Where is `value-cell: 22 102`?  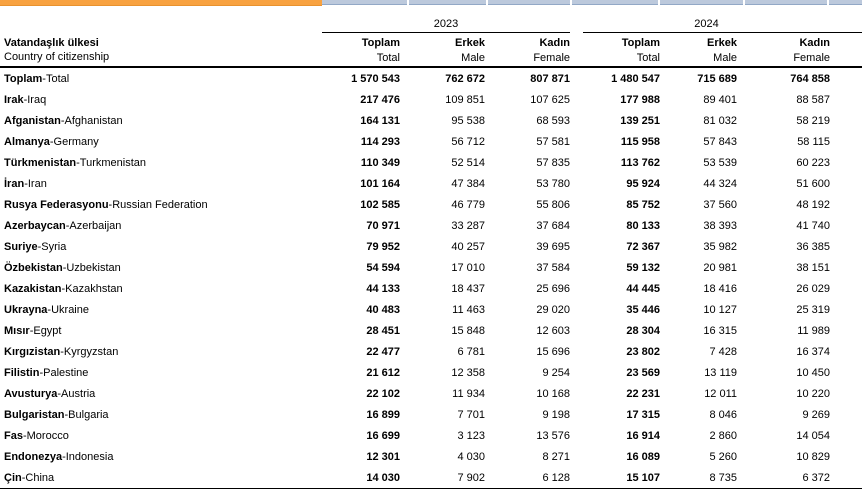
value-cell: 22 102 is located at coordinates (383, 393).